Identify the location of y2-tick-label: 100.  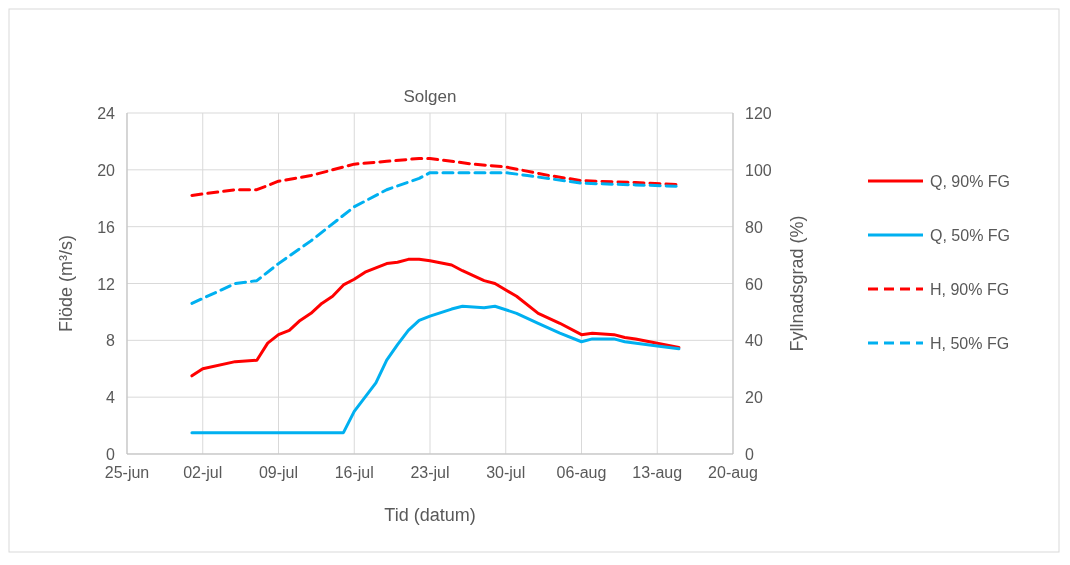
(758, 170).